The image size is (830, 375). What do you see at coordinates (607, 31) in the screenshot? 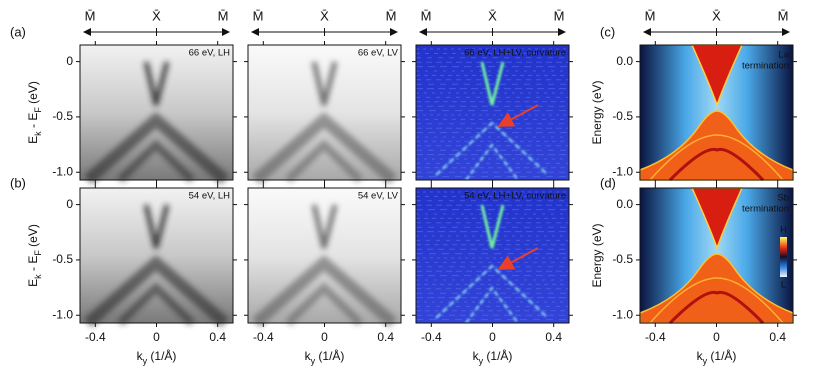
I see `panel-label: (c)` at bounding box center [607, 31].